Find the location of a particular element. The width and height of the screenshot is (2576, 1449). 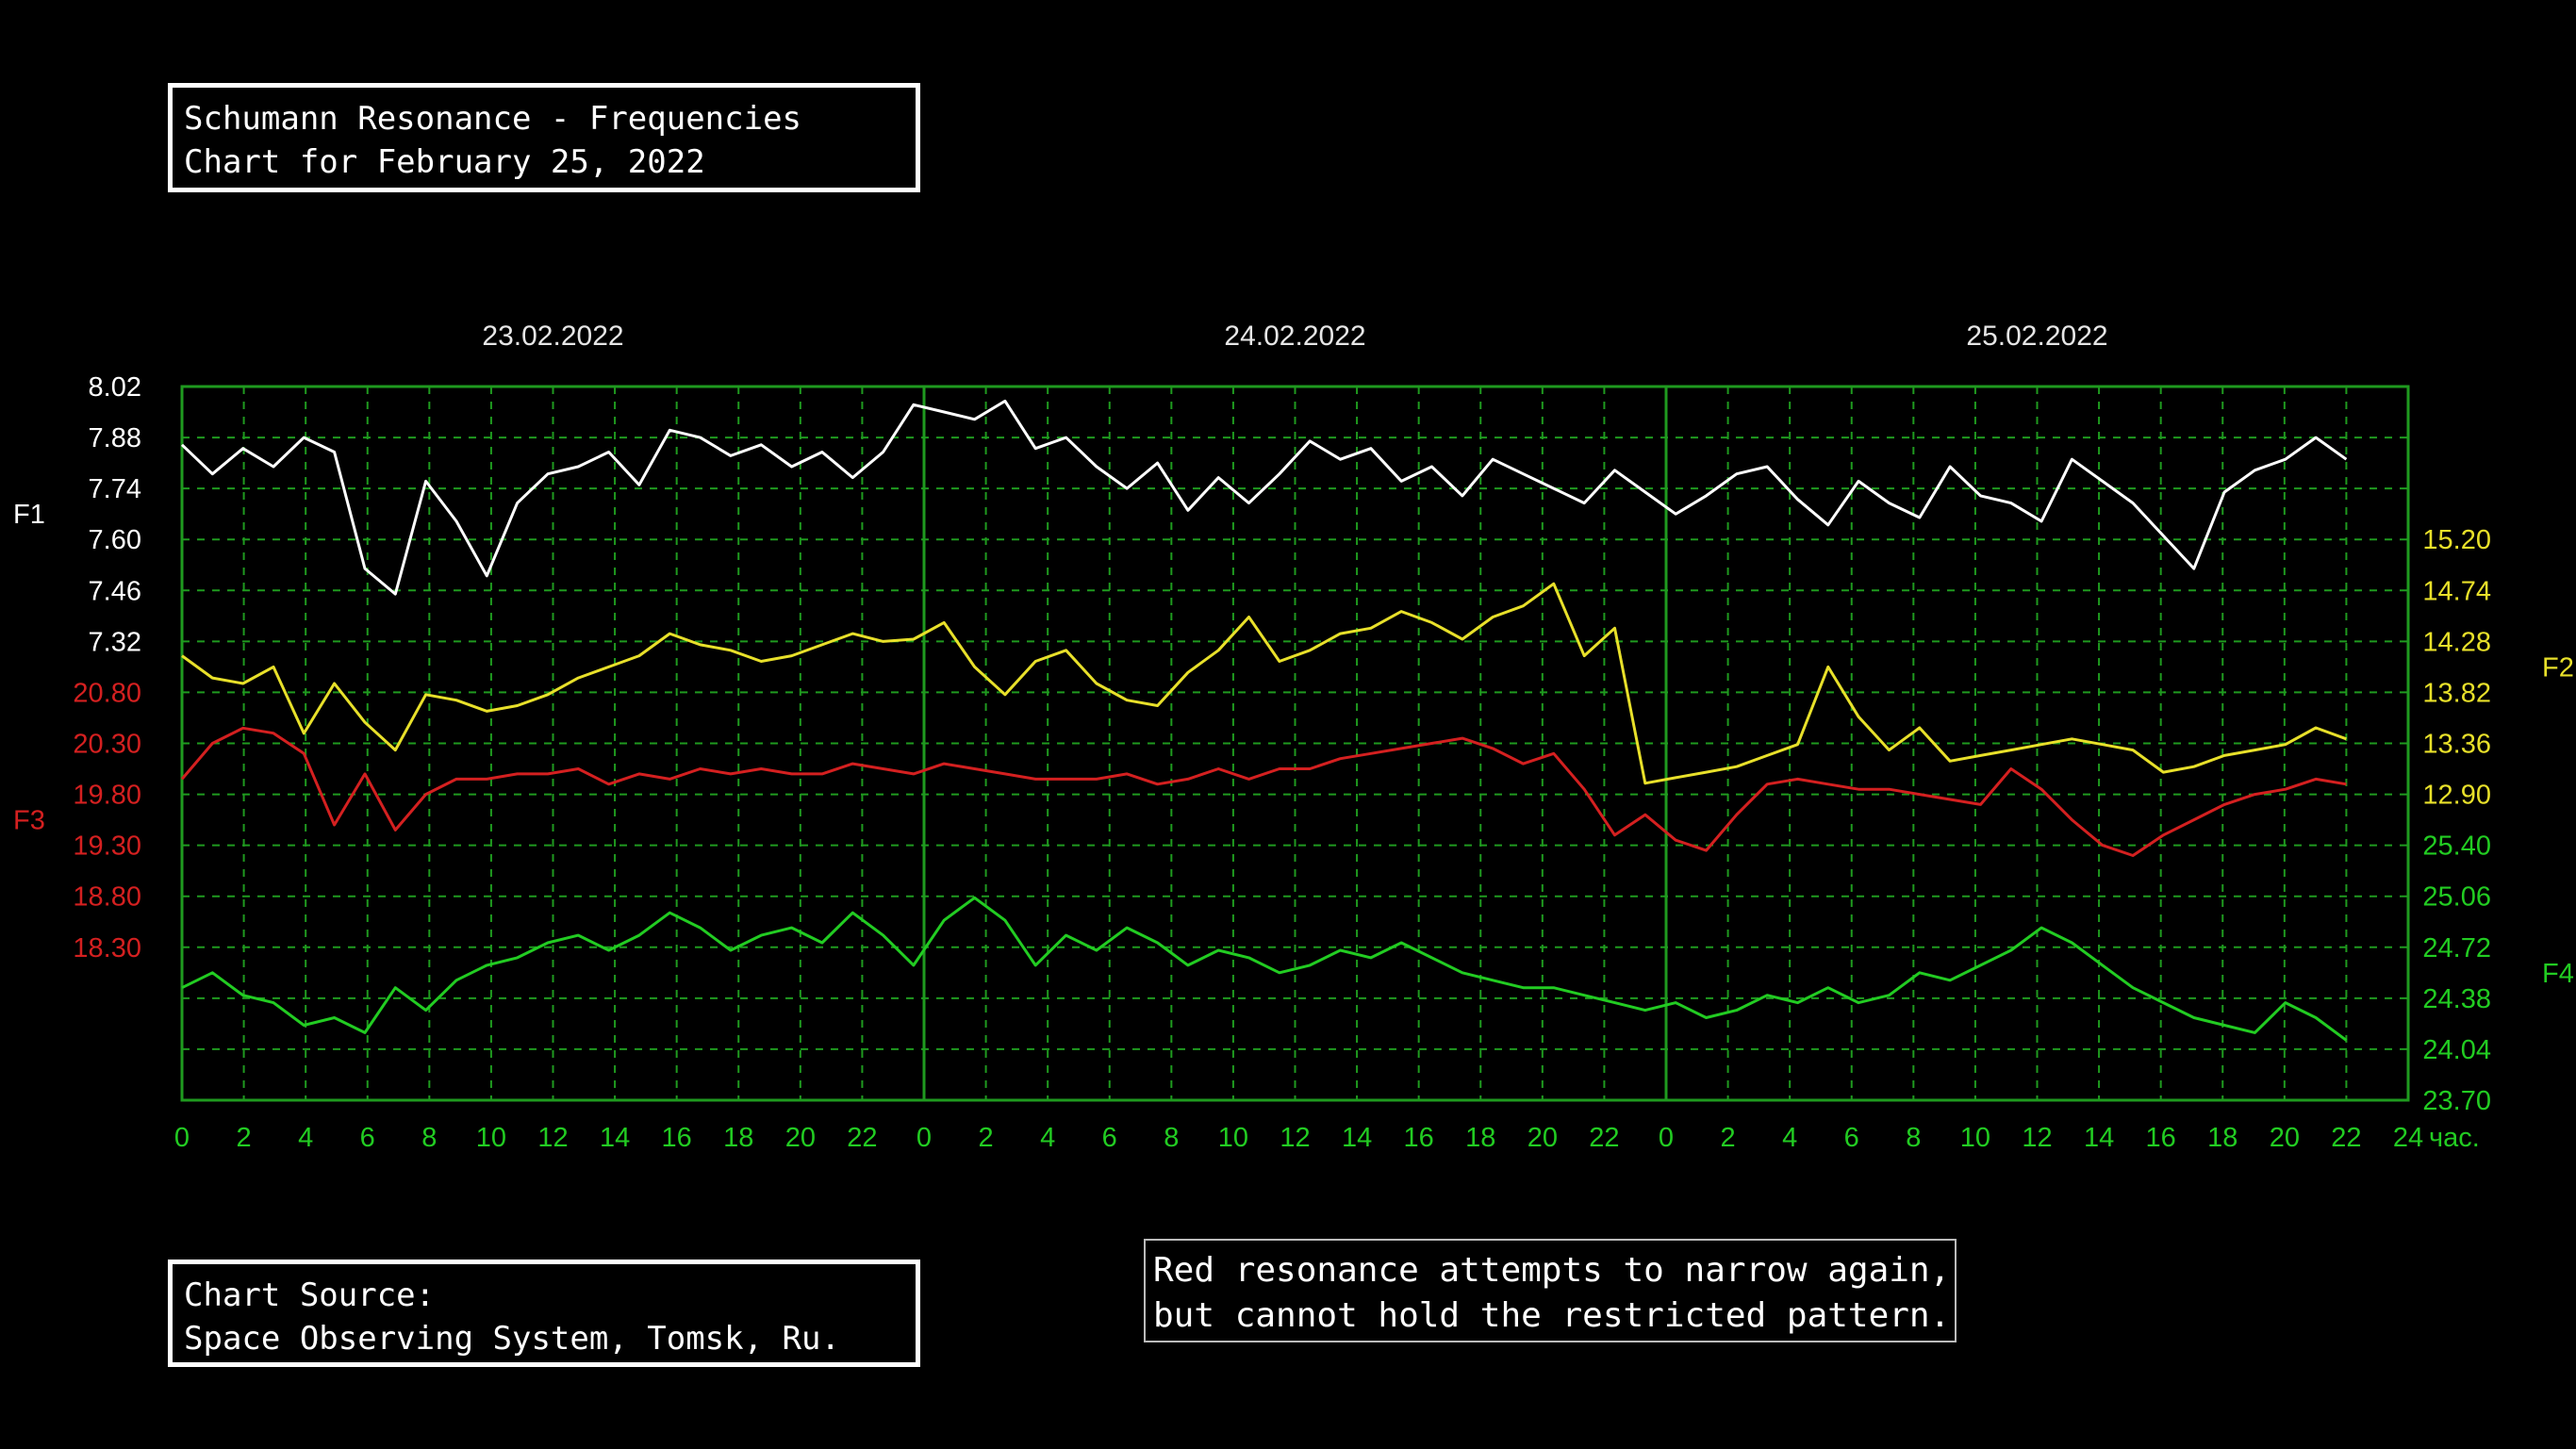

y-tick-label-f3: 18.30 is located at coordinates (107, 948).